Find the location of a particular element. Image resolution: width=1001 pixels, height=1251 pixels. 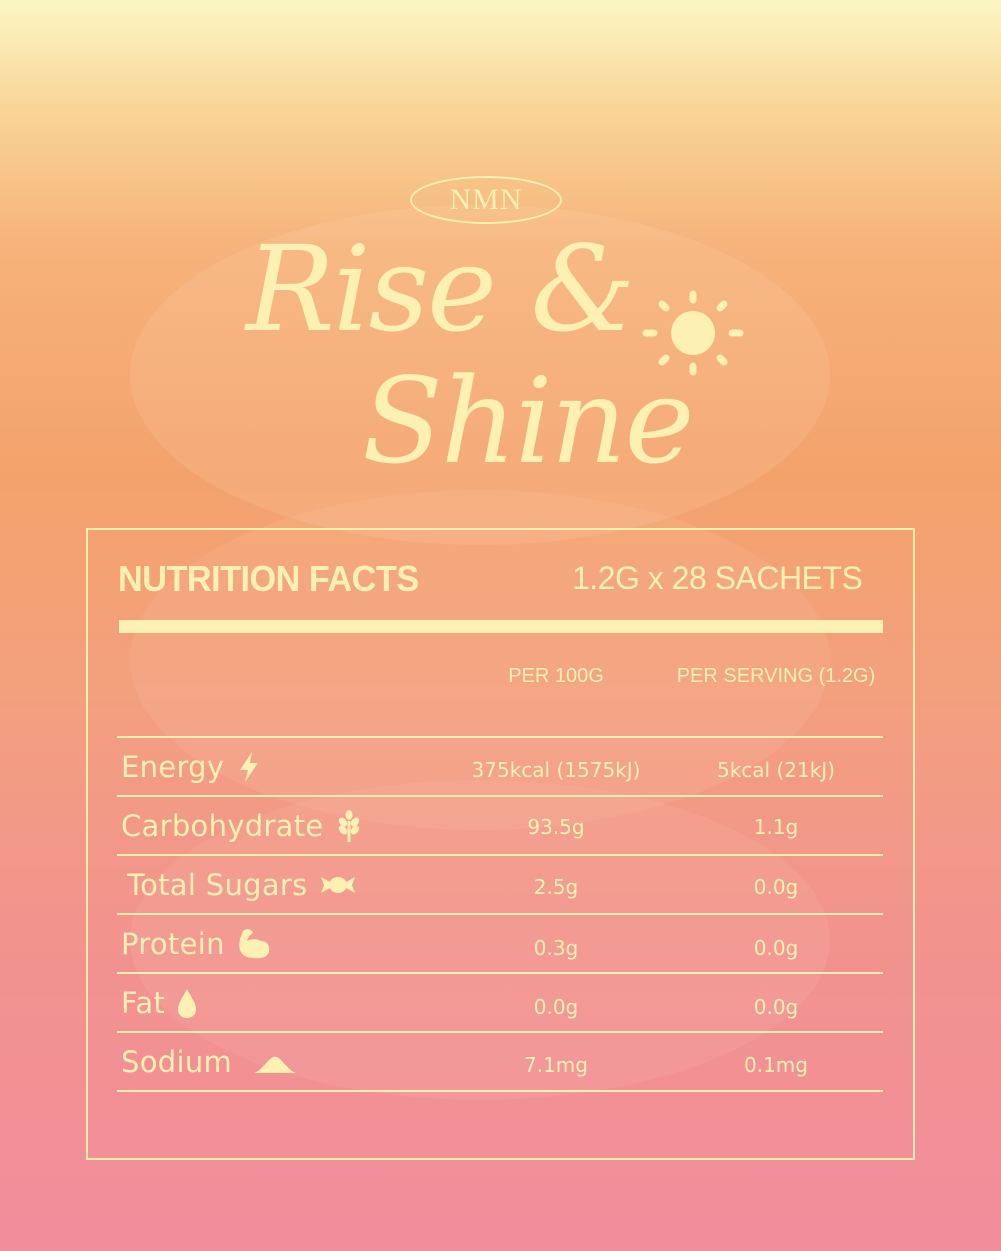

nutrient-row-protein: Protein is located at coordinates (197, 944).